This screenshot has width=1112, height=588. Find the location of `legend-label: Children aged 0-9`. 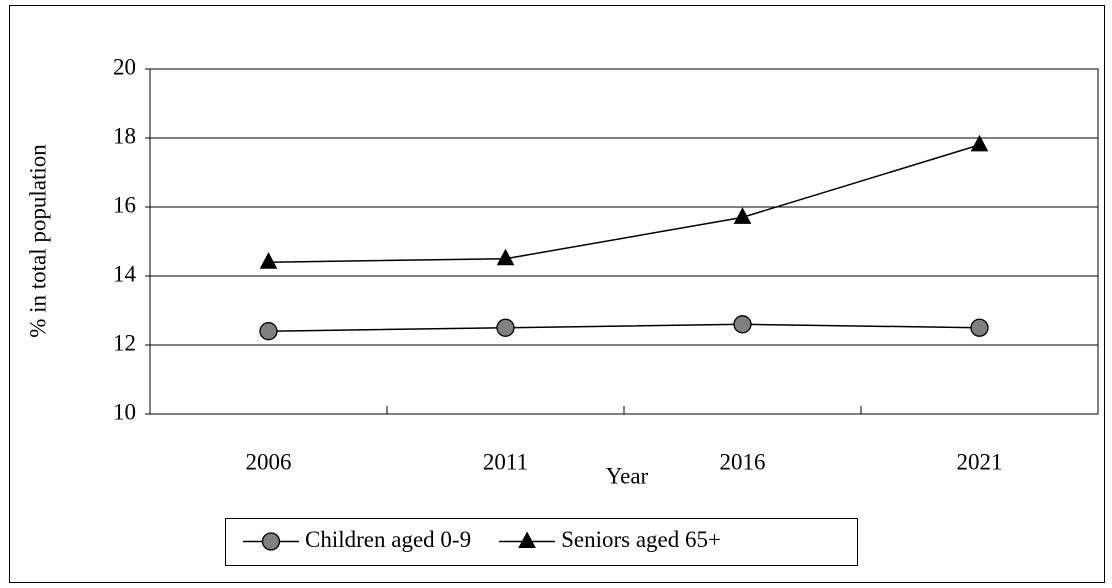

legend-label: Children aged 0-9 is located at coordinates (388, 539).